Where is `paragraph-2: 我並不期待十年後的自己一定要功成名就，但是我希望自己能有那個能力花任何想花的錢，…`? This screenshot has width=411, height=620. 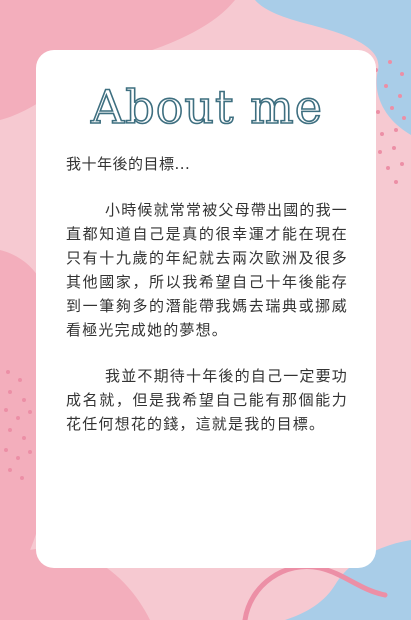 paragraph-2: 我並不期待十年後的自己一定要功成名就，但是我希望自己能有那個能力花任何想花的錢，… is located at coordinates (207, 400).